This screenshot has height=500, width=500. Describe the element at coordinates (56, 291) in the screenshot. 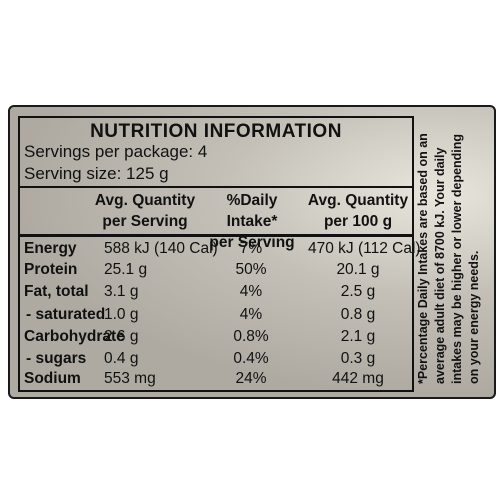

I see `nutrient-name: Fat, total` at that location.